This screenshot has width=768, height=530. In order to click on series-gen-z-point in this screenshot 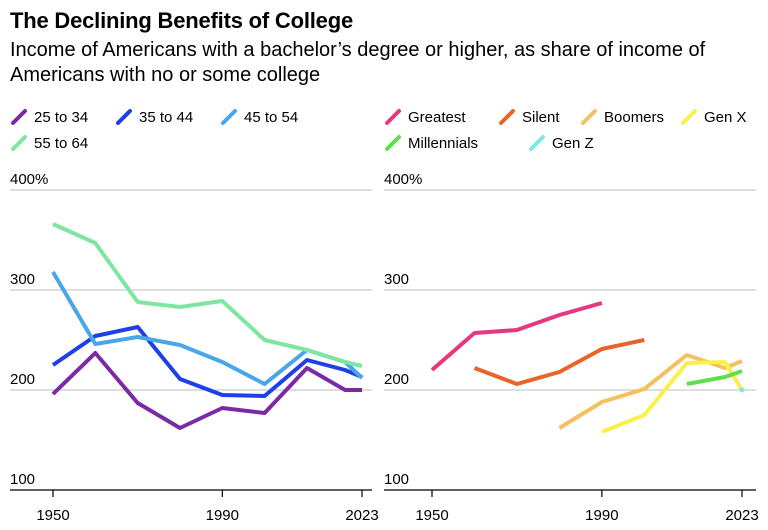, I will do `click(742, 390)`.